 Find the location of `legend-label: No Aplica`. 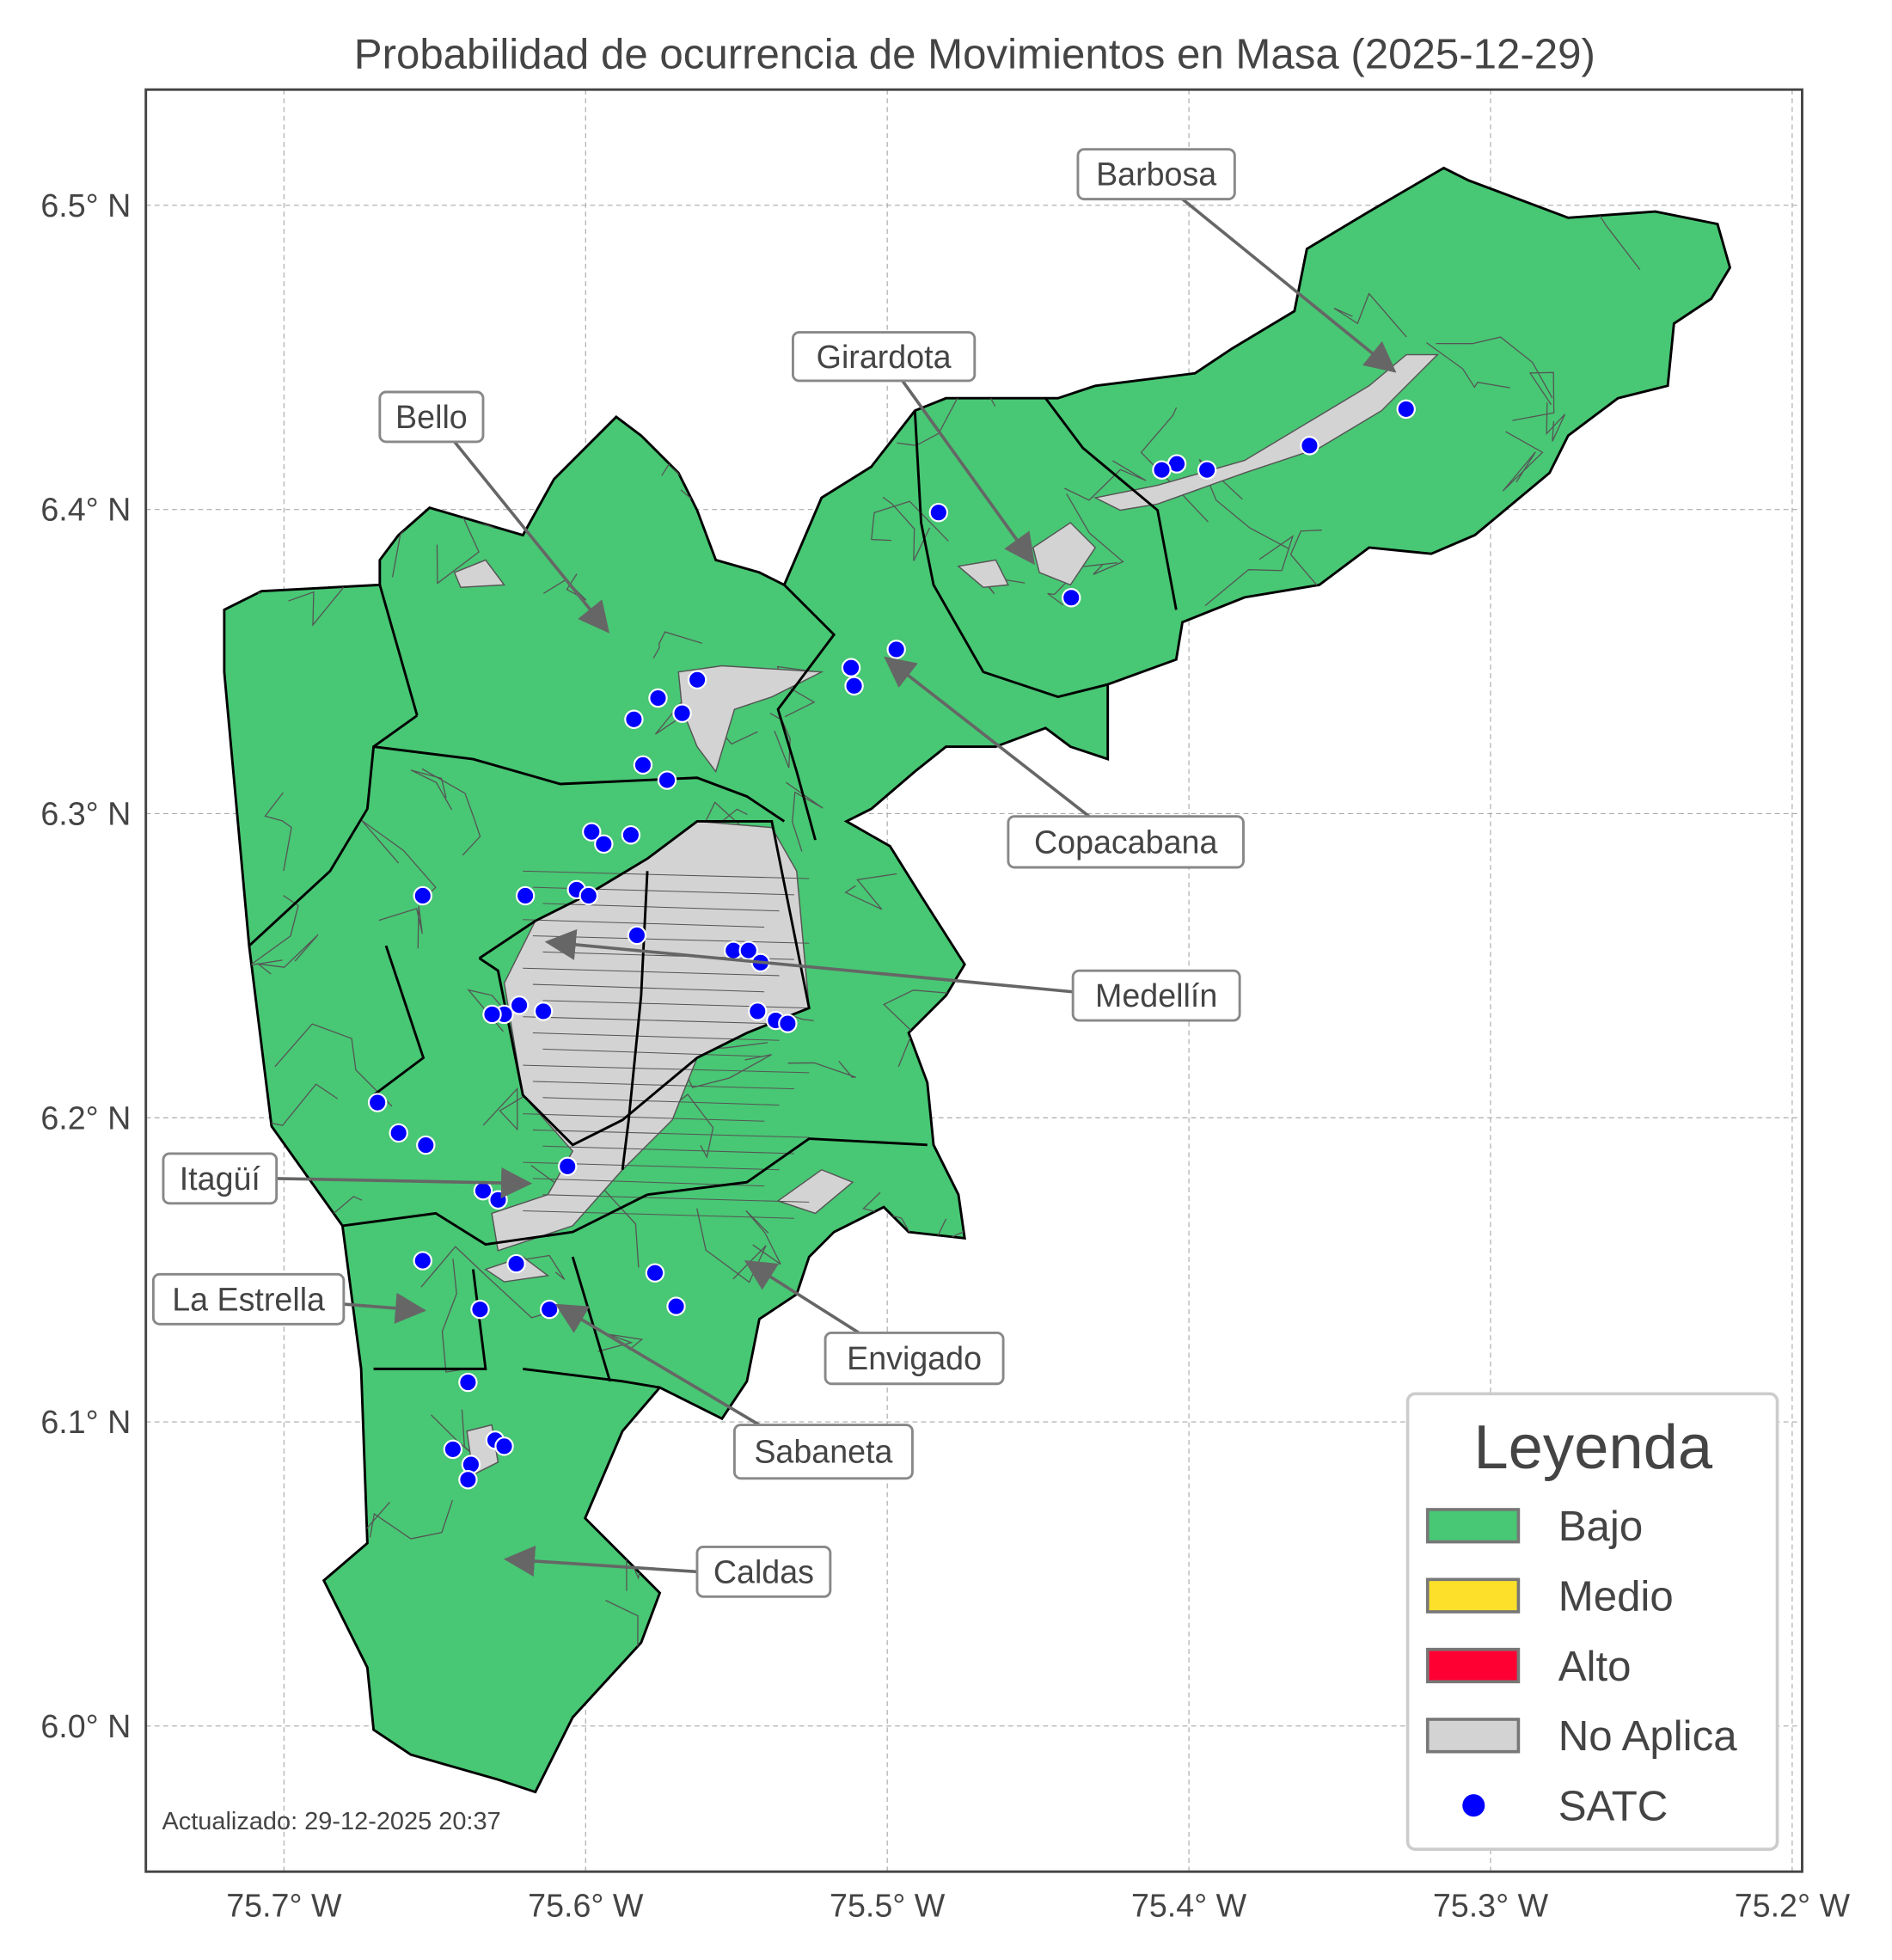

legend-label: No Aplica is located at coordinates (1647, 1736).